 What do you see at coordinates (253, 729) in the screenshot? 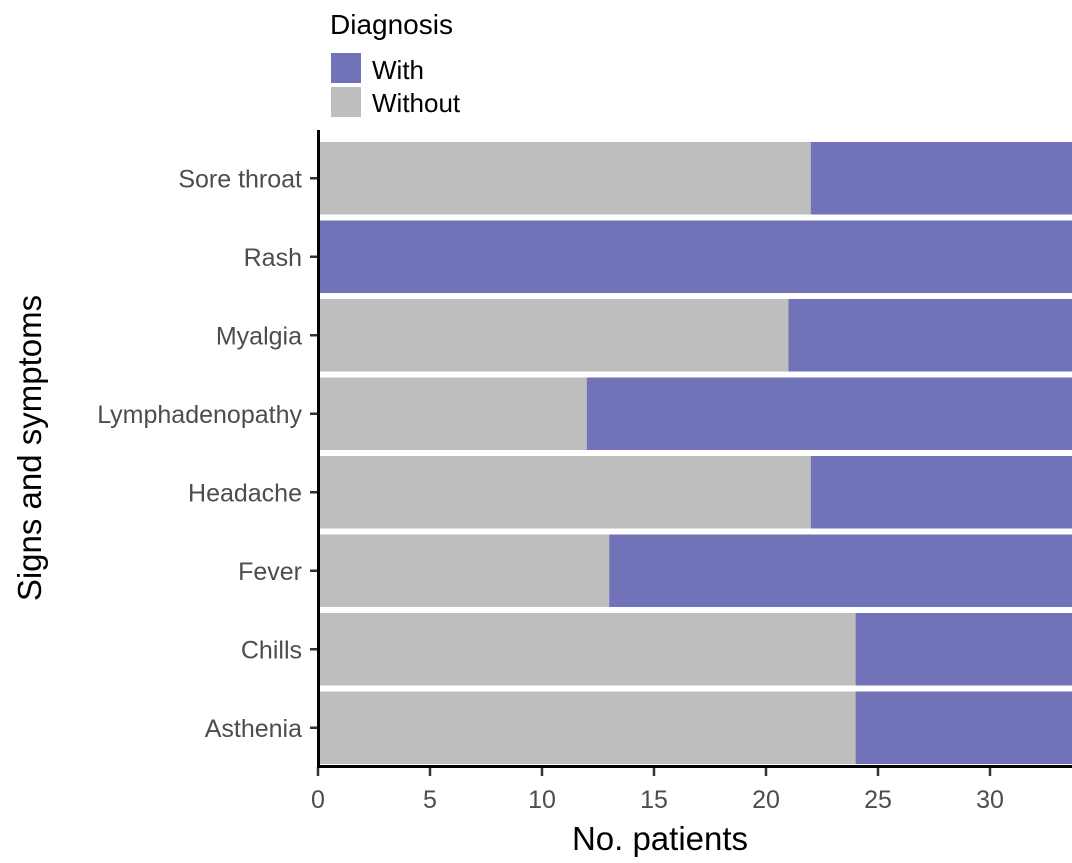
I see `y-tick-label-asthenia: Asthenia` at bounding box center [253, 729].